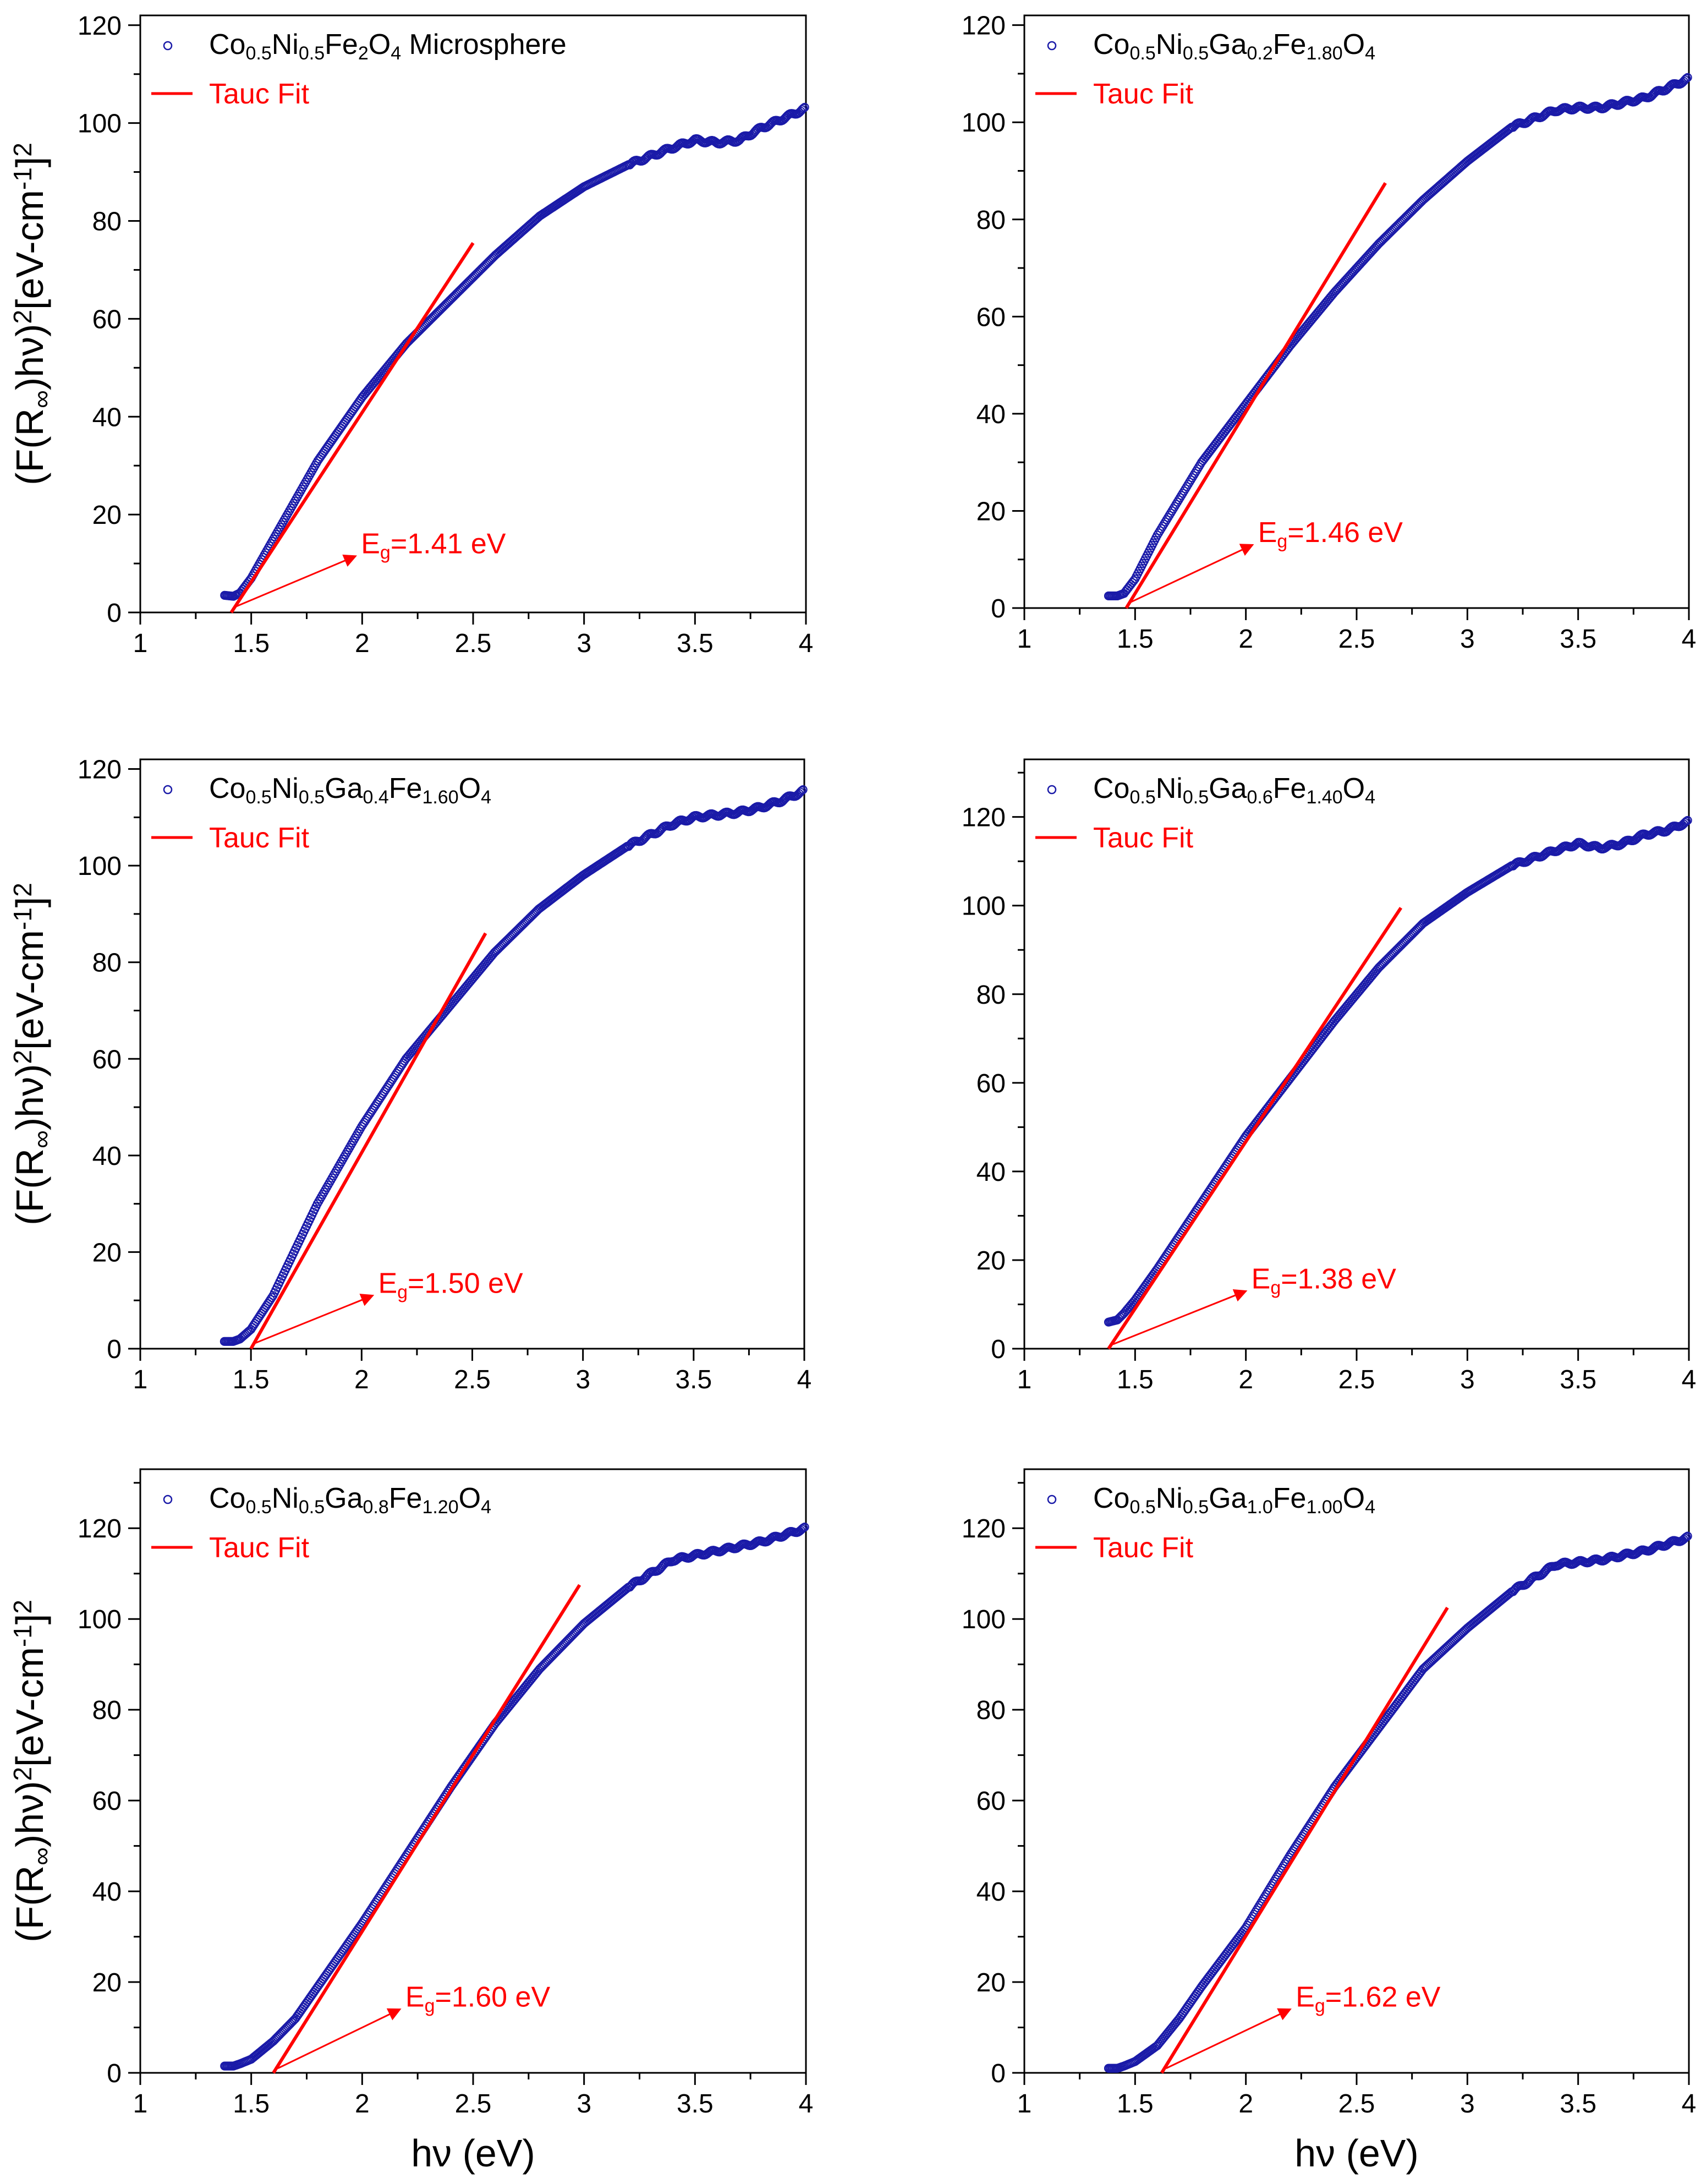 The height and width of the screenshot is (2184, 1701). I want to click on band-gap-label: Eg=1.62 eV, so click(1368, 1999).